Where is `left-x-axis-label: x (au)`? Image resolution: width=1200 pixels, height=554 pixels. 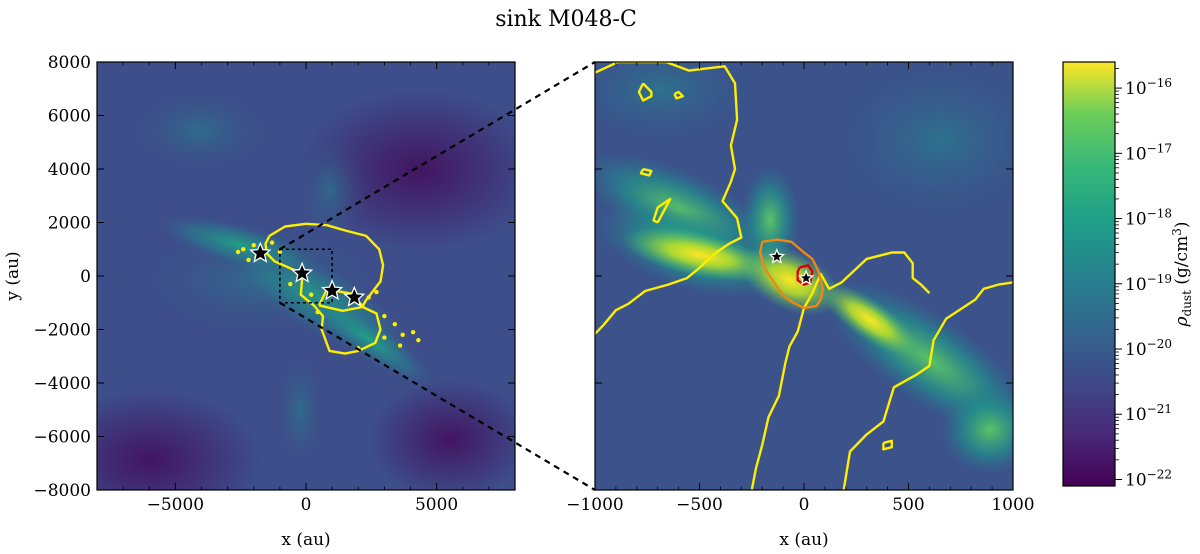 left-x-axis-label: x (au) is located at coordinates (305, 540).